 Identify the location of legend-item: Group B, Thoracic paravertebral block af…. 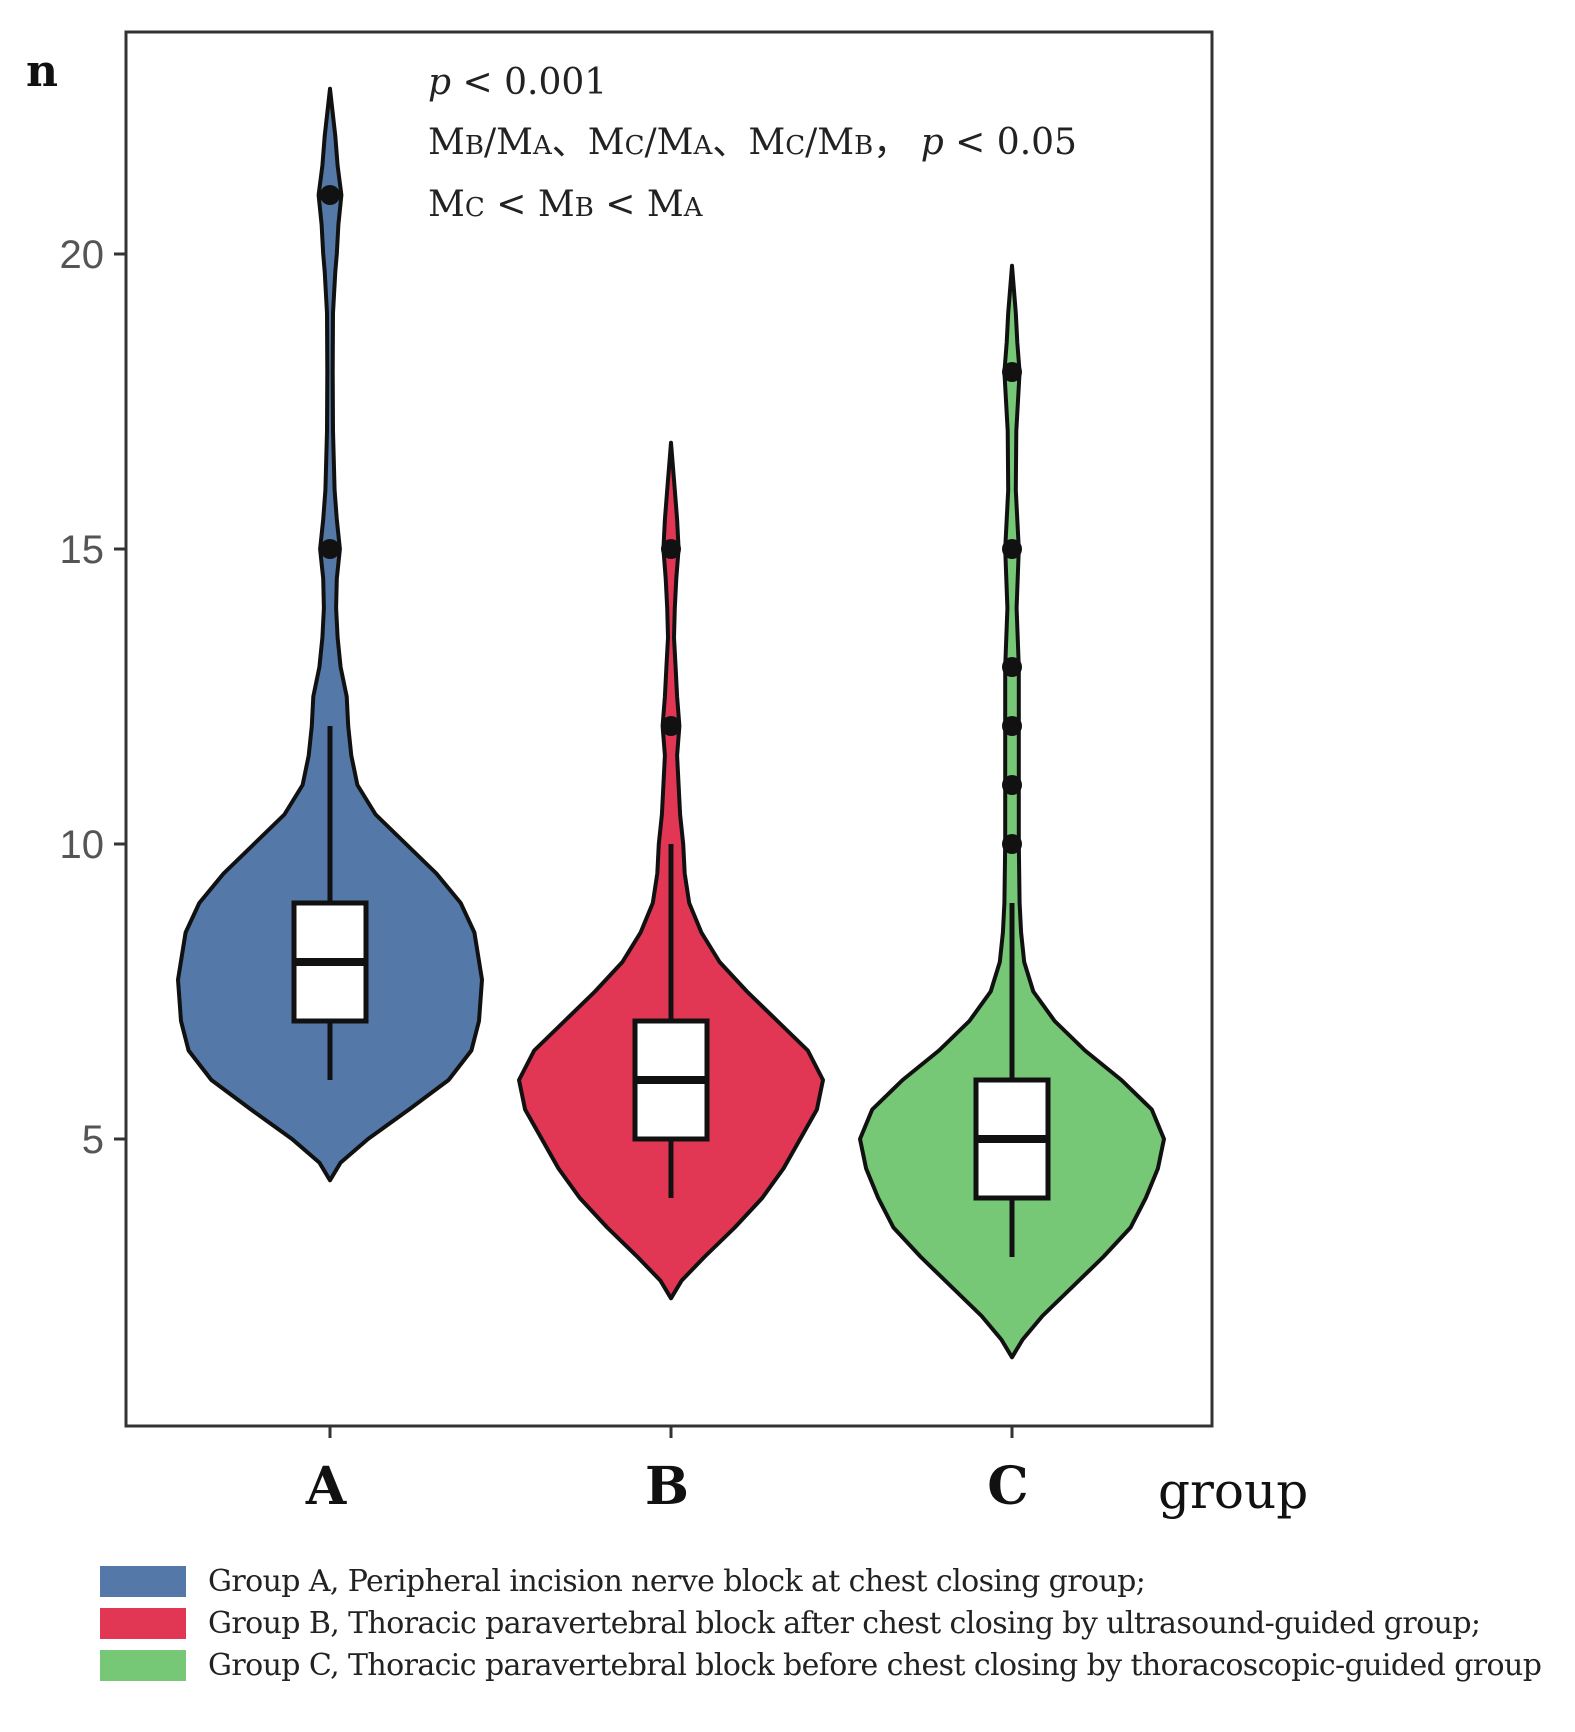
(835, 1623).